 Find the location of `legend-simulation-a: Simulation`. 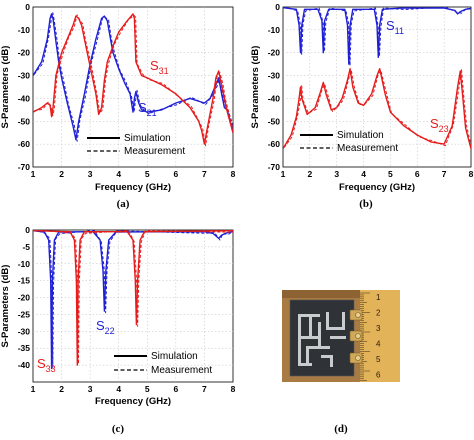

legend-simulation-a: Simulation is located at coordinates (147, 138).